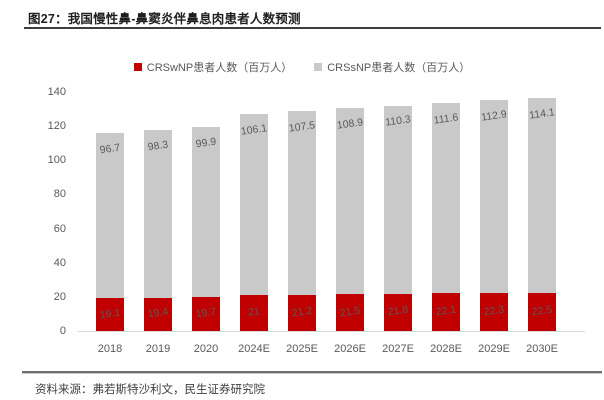 This screenshot has width=604, height=400. Describe the element at coordinates (164, 19) in the screenshot. I see `figure-title: 图27：我国慢性鼻-鼻窦炎伴鼻息肉患者人数预测` at that location.